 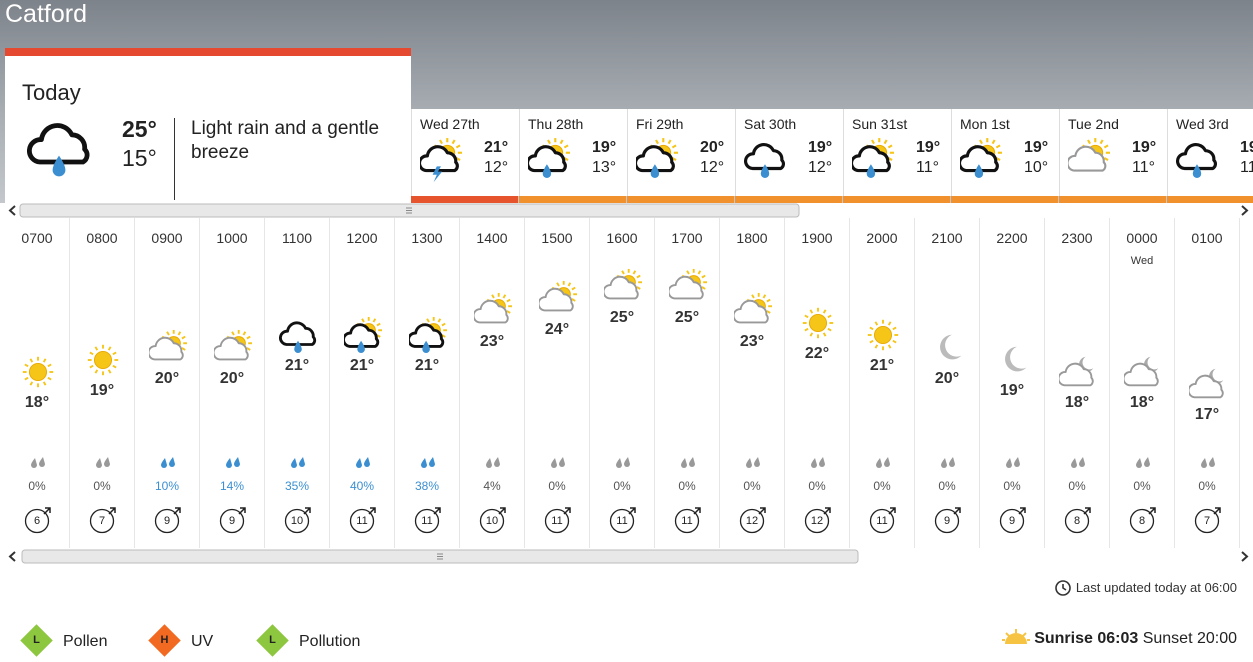 I want to click on scrollbar-bottom, so click(x=626, y=557).